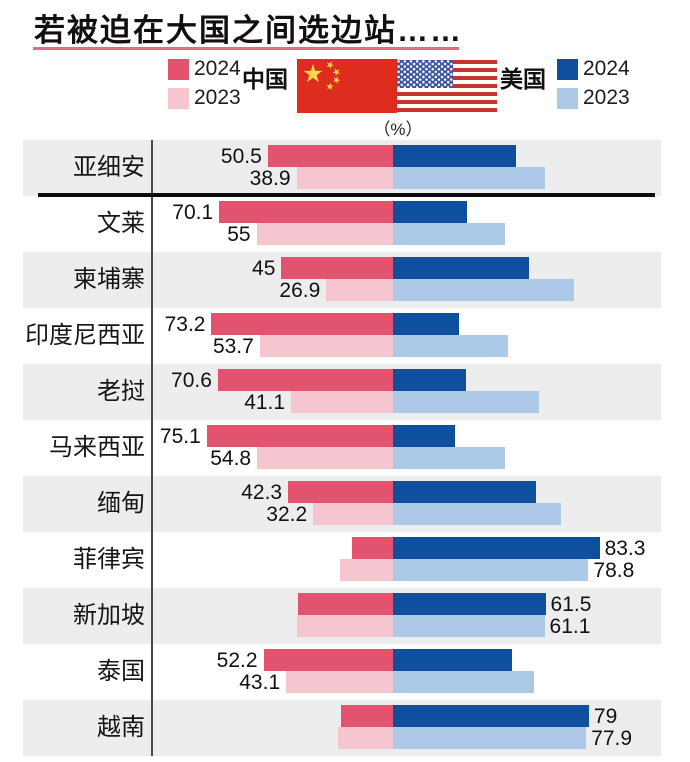  What do you see at coordinates (193, 212) in the screenshot?
I see `value-label-2024: 70.1` at bounding box center [193, 212].